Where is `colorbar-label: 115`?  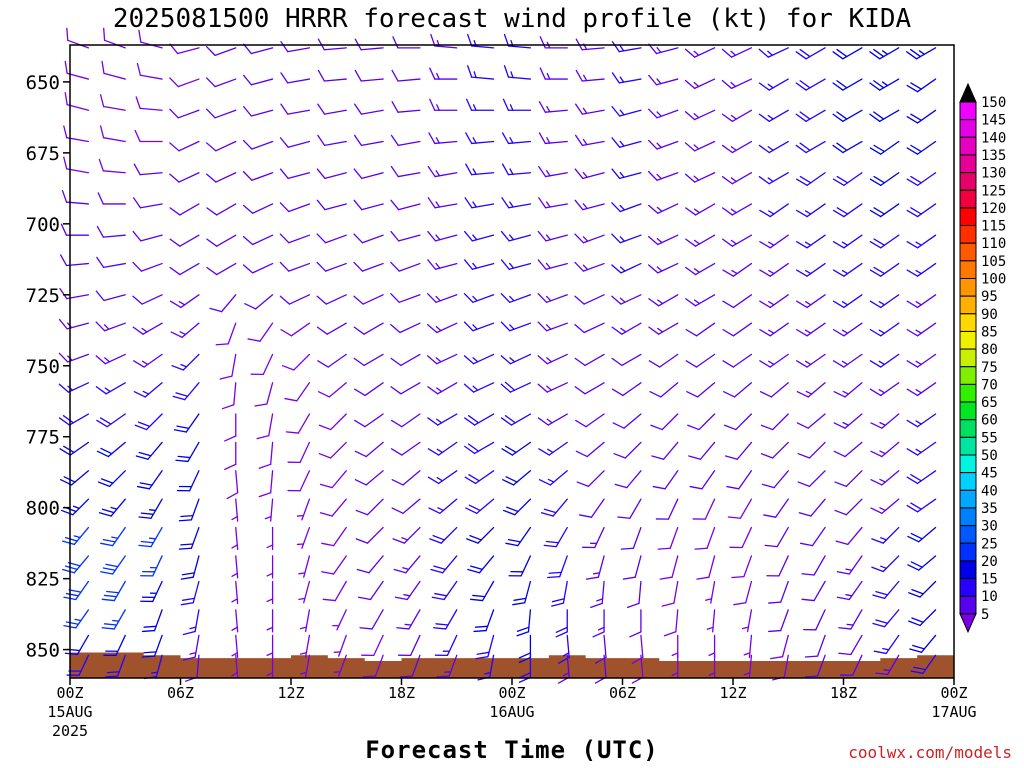
colorbar-label: 115 is located at coordinates (993, 227).